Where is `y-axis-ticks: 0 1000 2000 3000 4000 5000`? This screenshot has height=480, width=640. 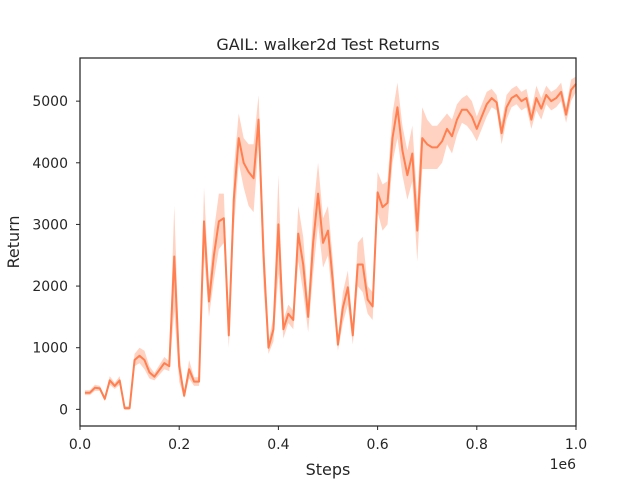
y-axis-ticks: 0 1000 2000 3000 4000 5000 is located at coordinates (56, 256).